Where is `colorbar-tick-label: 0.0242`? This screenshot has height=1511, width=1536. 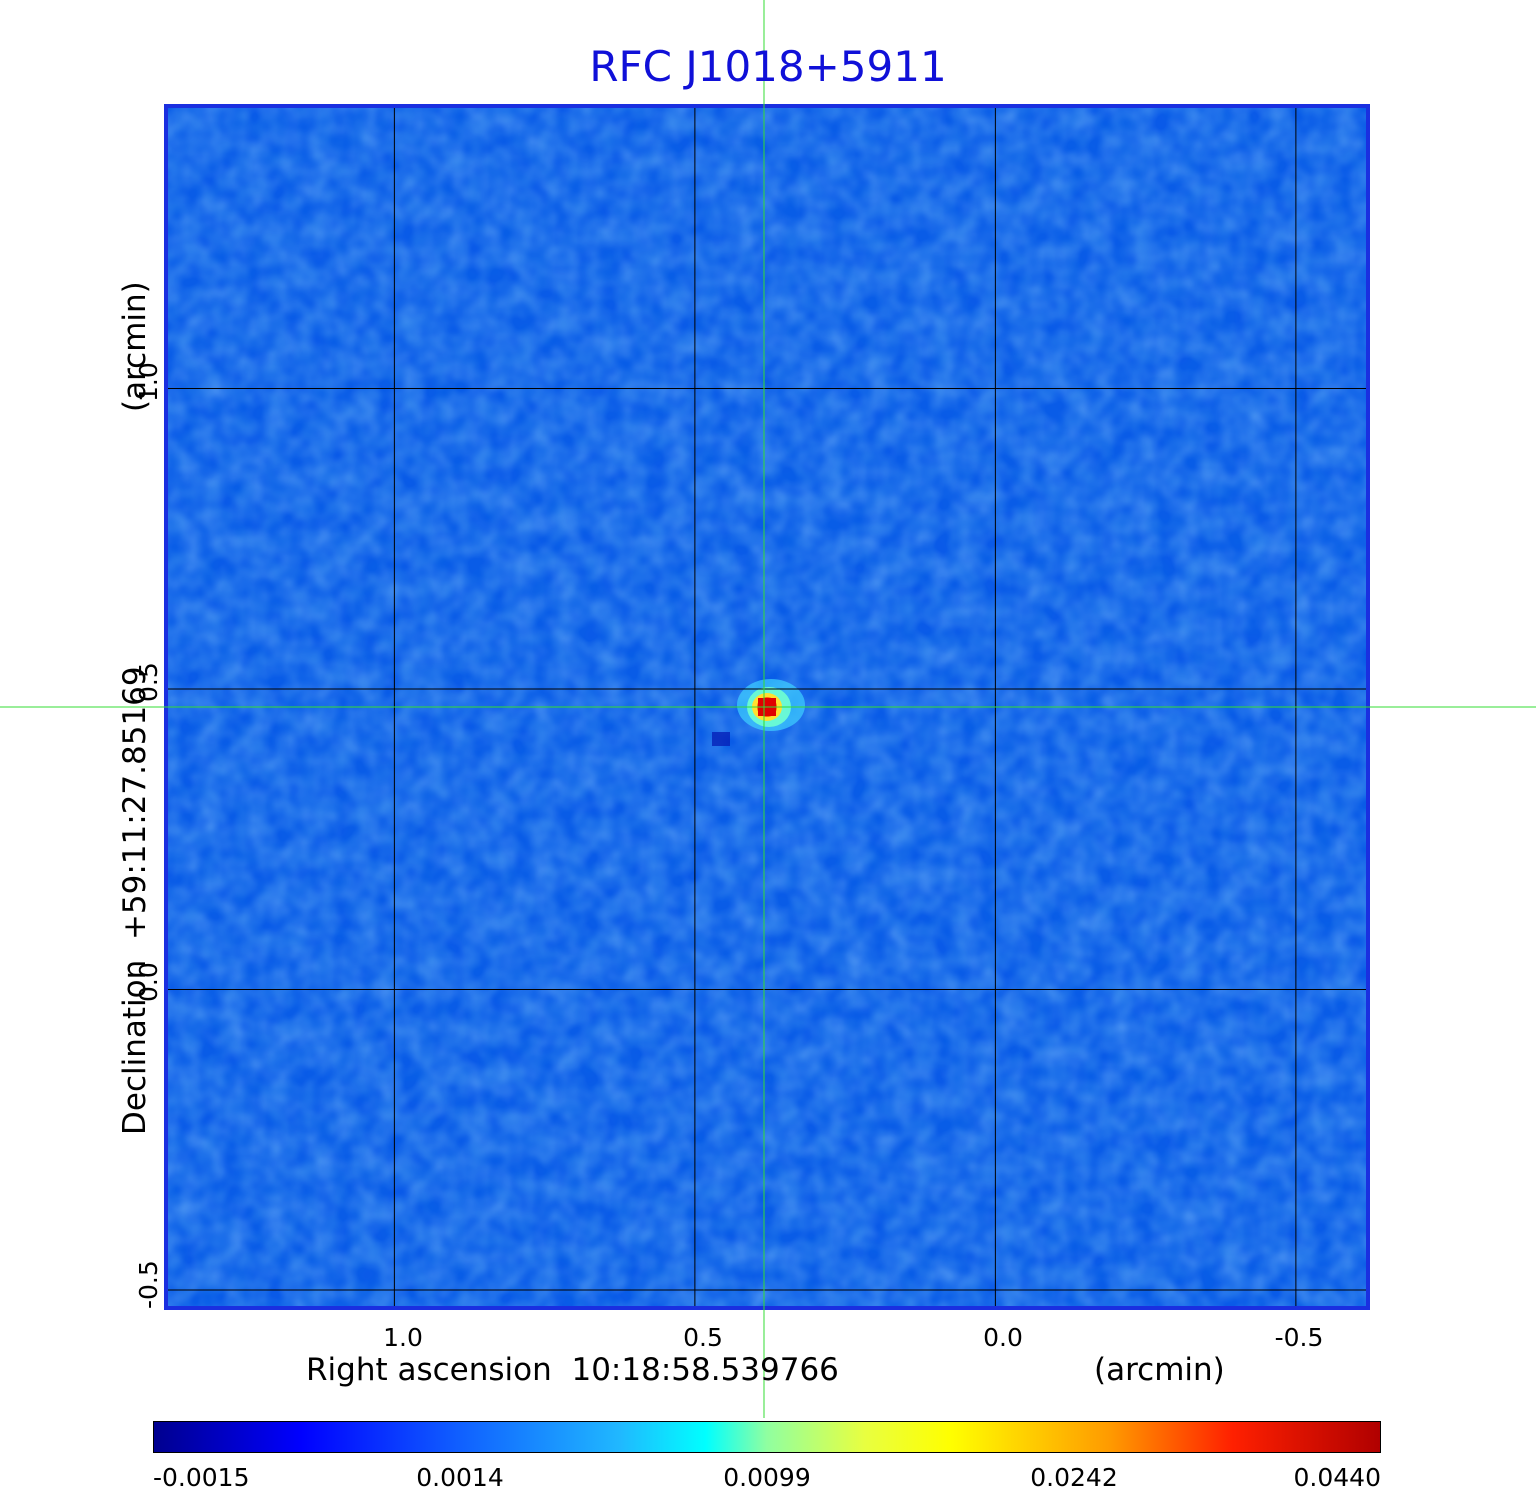
colorbar-tick-label: 0.0242 is located at coordinates (1074, 1477).